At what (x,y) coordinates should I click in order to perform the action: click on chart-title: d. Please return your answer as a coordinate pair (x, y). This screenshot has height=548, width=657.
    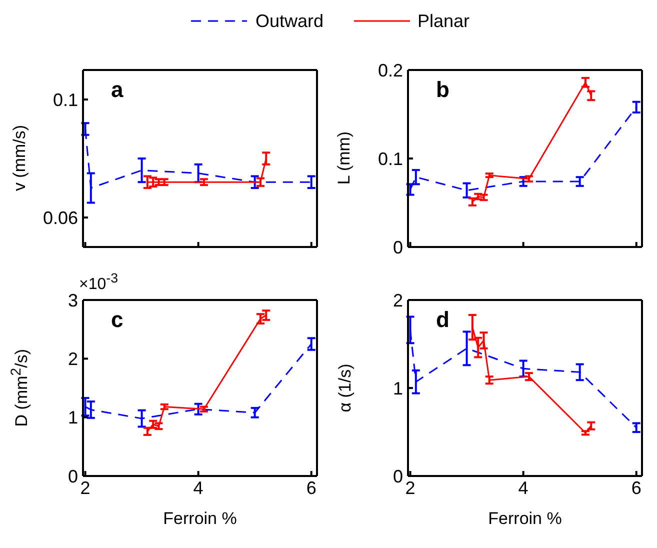
    Looking at the image, I should click on (443, 319).